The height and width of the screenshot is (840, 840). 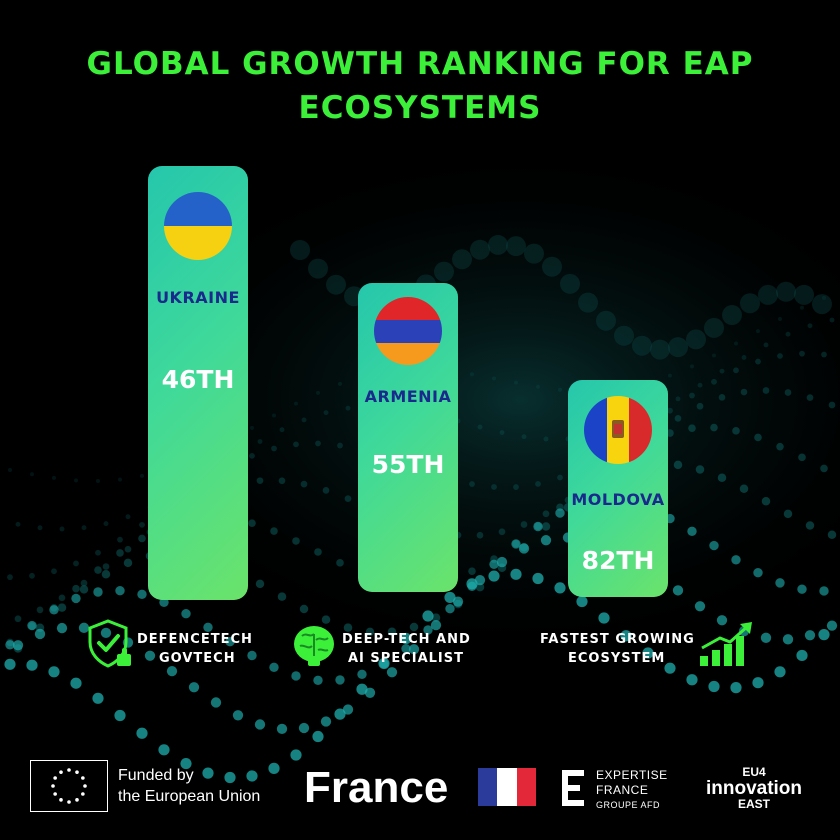 I want to click on ukraine-flag-icon, so click(x=198, y=226).